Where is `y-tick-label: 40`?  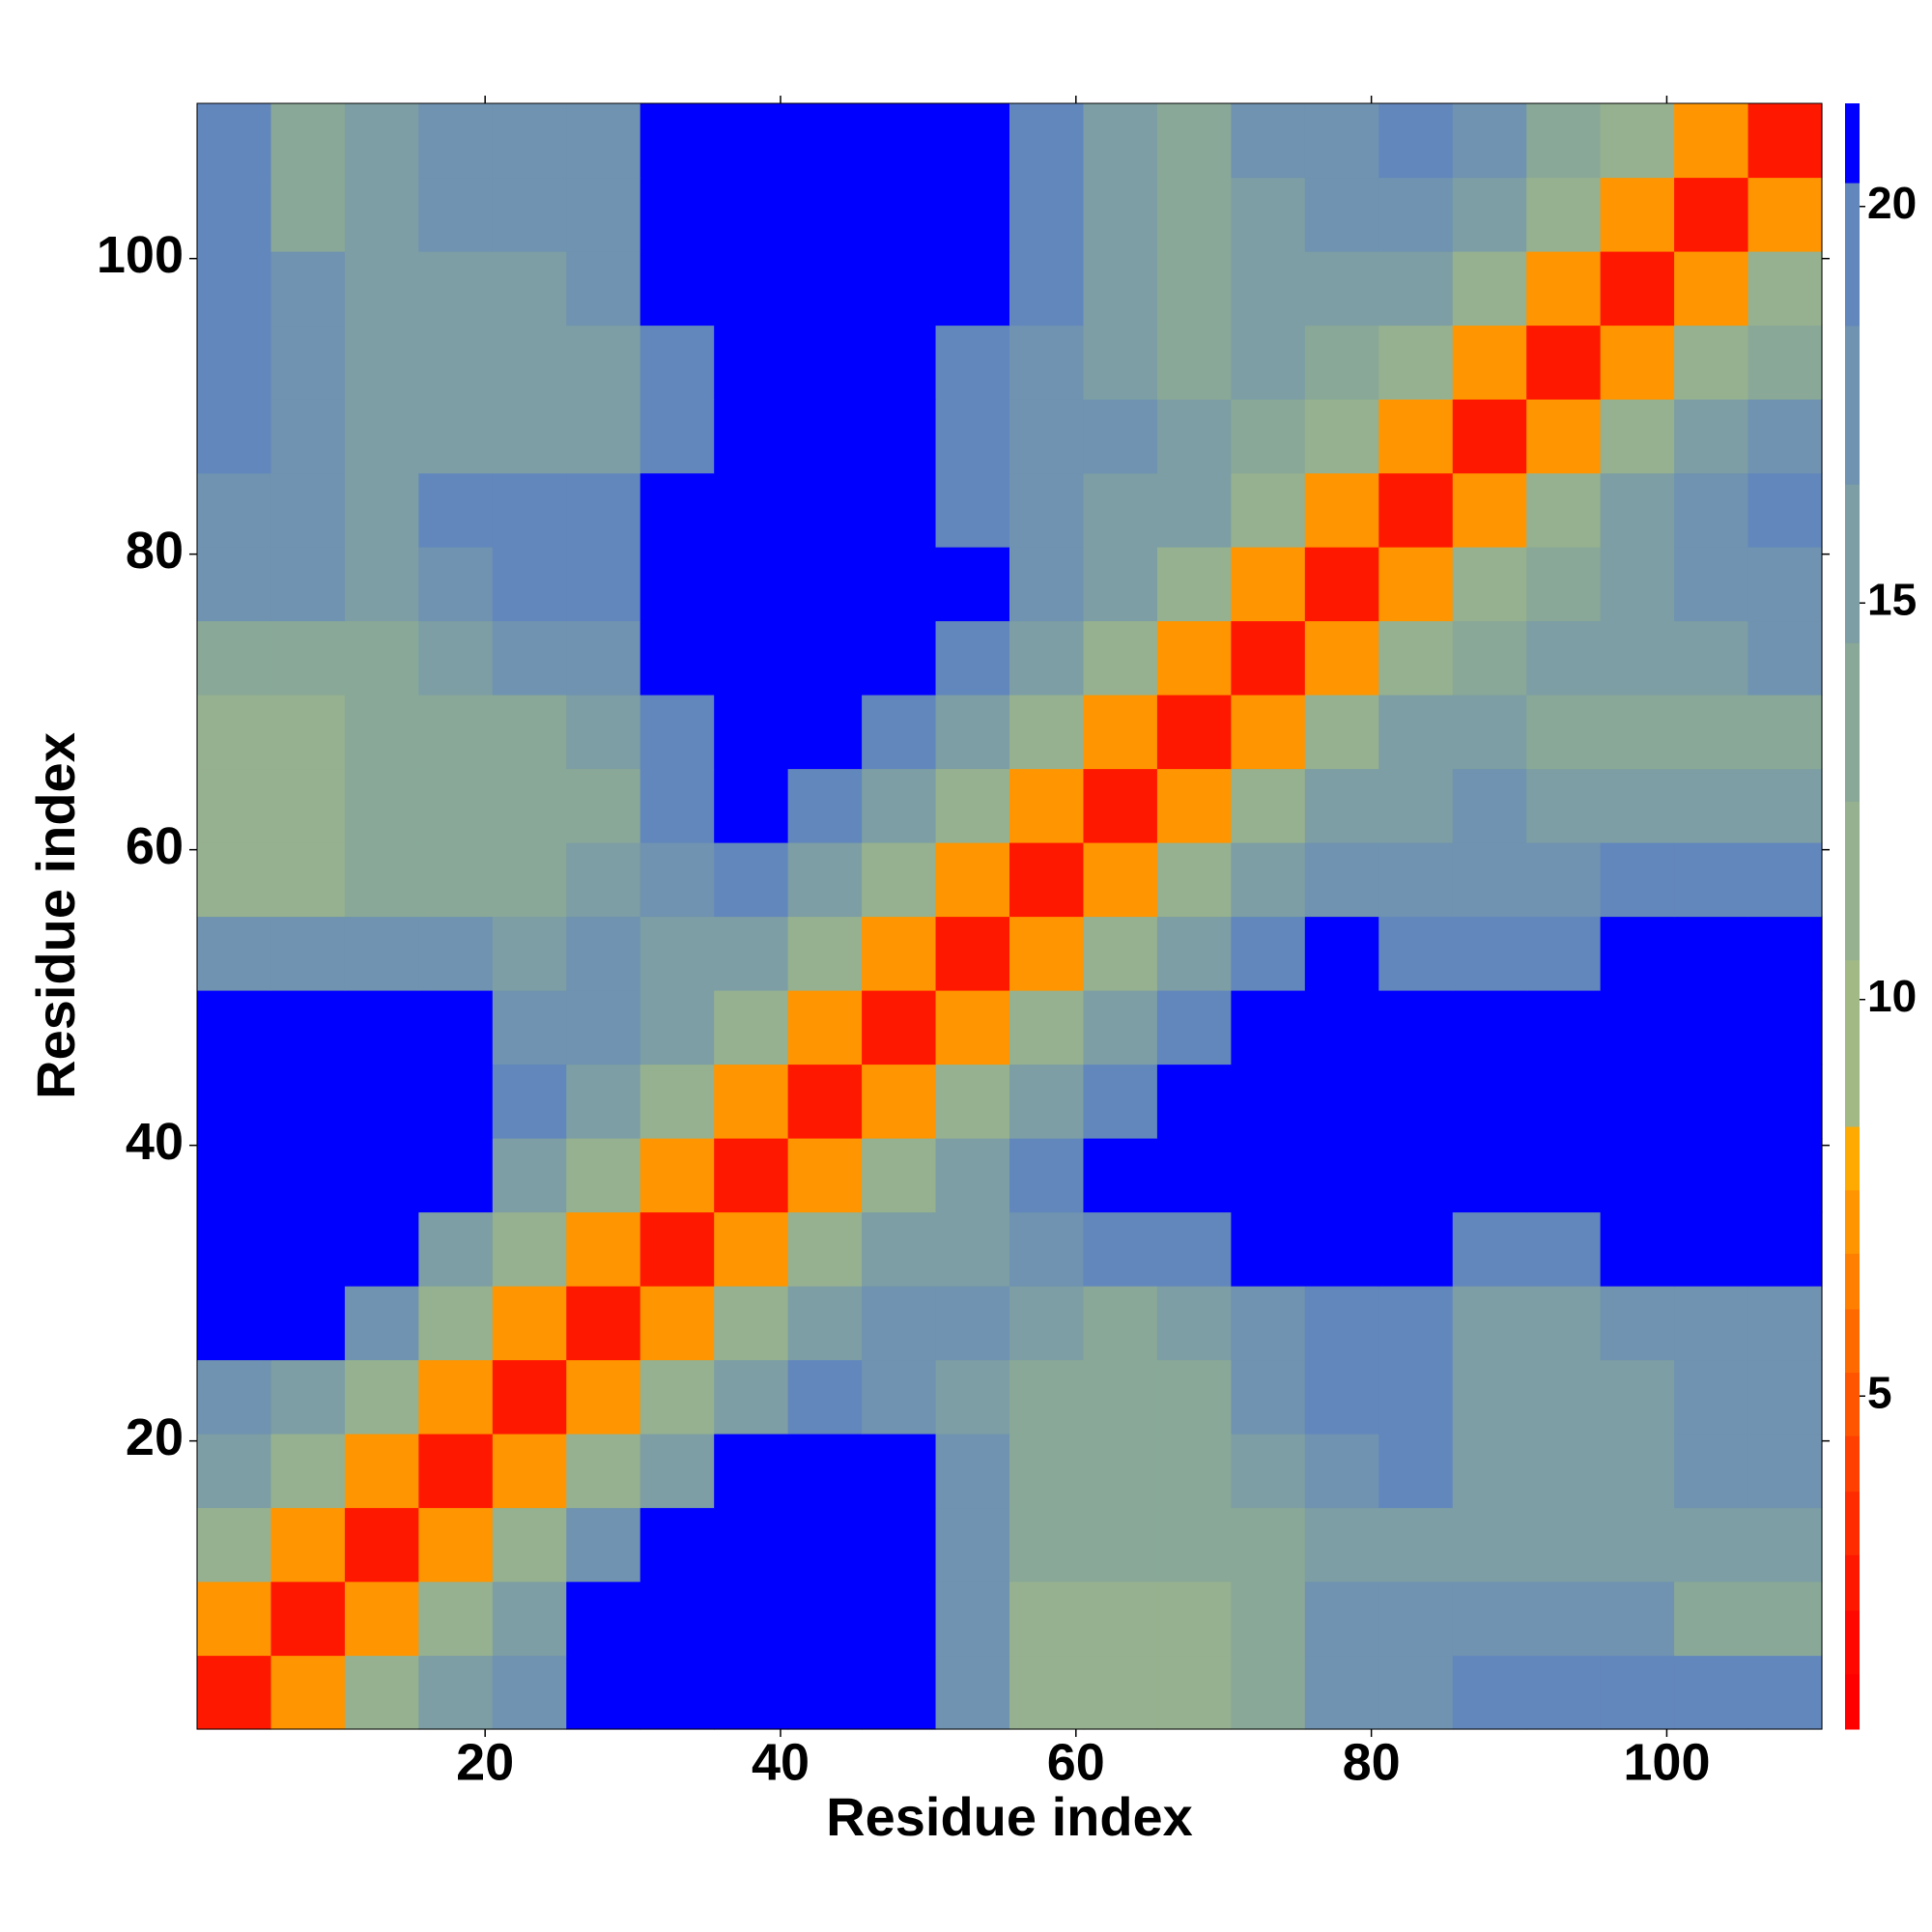
y-tick-label: 40 is located at coordinates (155, 1142).